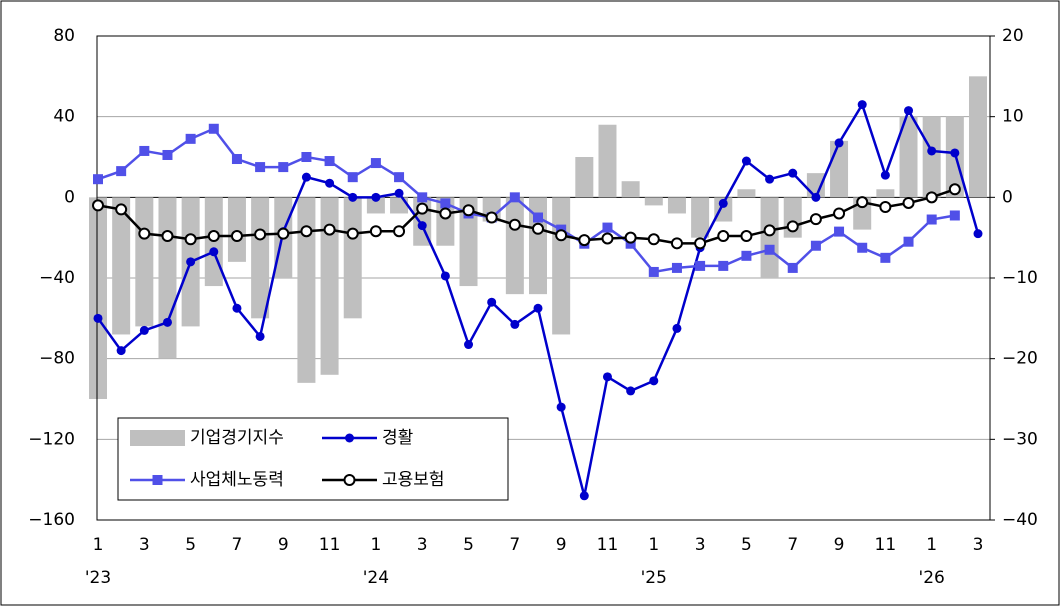  Describe the element at coordinates (1013, 117) in the screenshot. I see `y2-tick-label: 10` at that location.